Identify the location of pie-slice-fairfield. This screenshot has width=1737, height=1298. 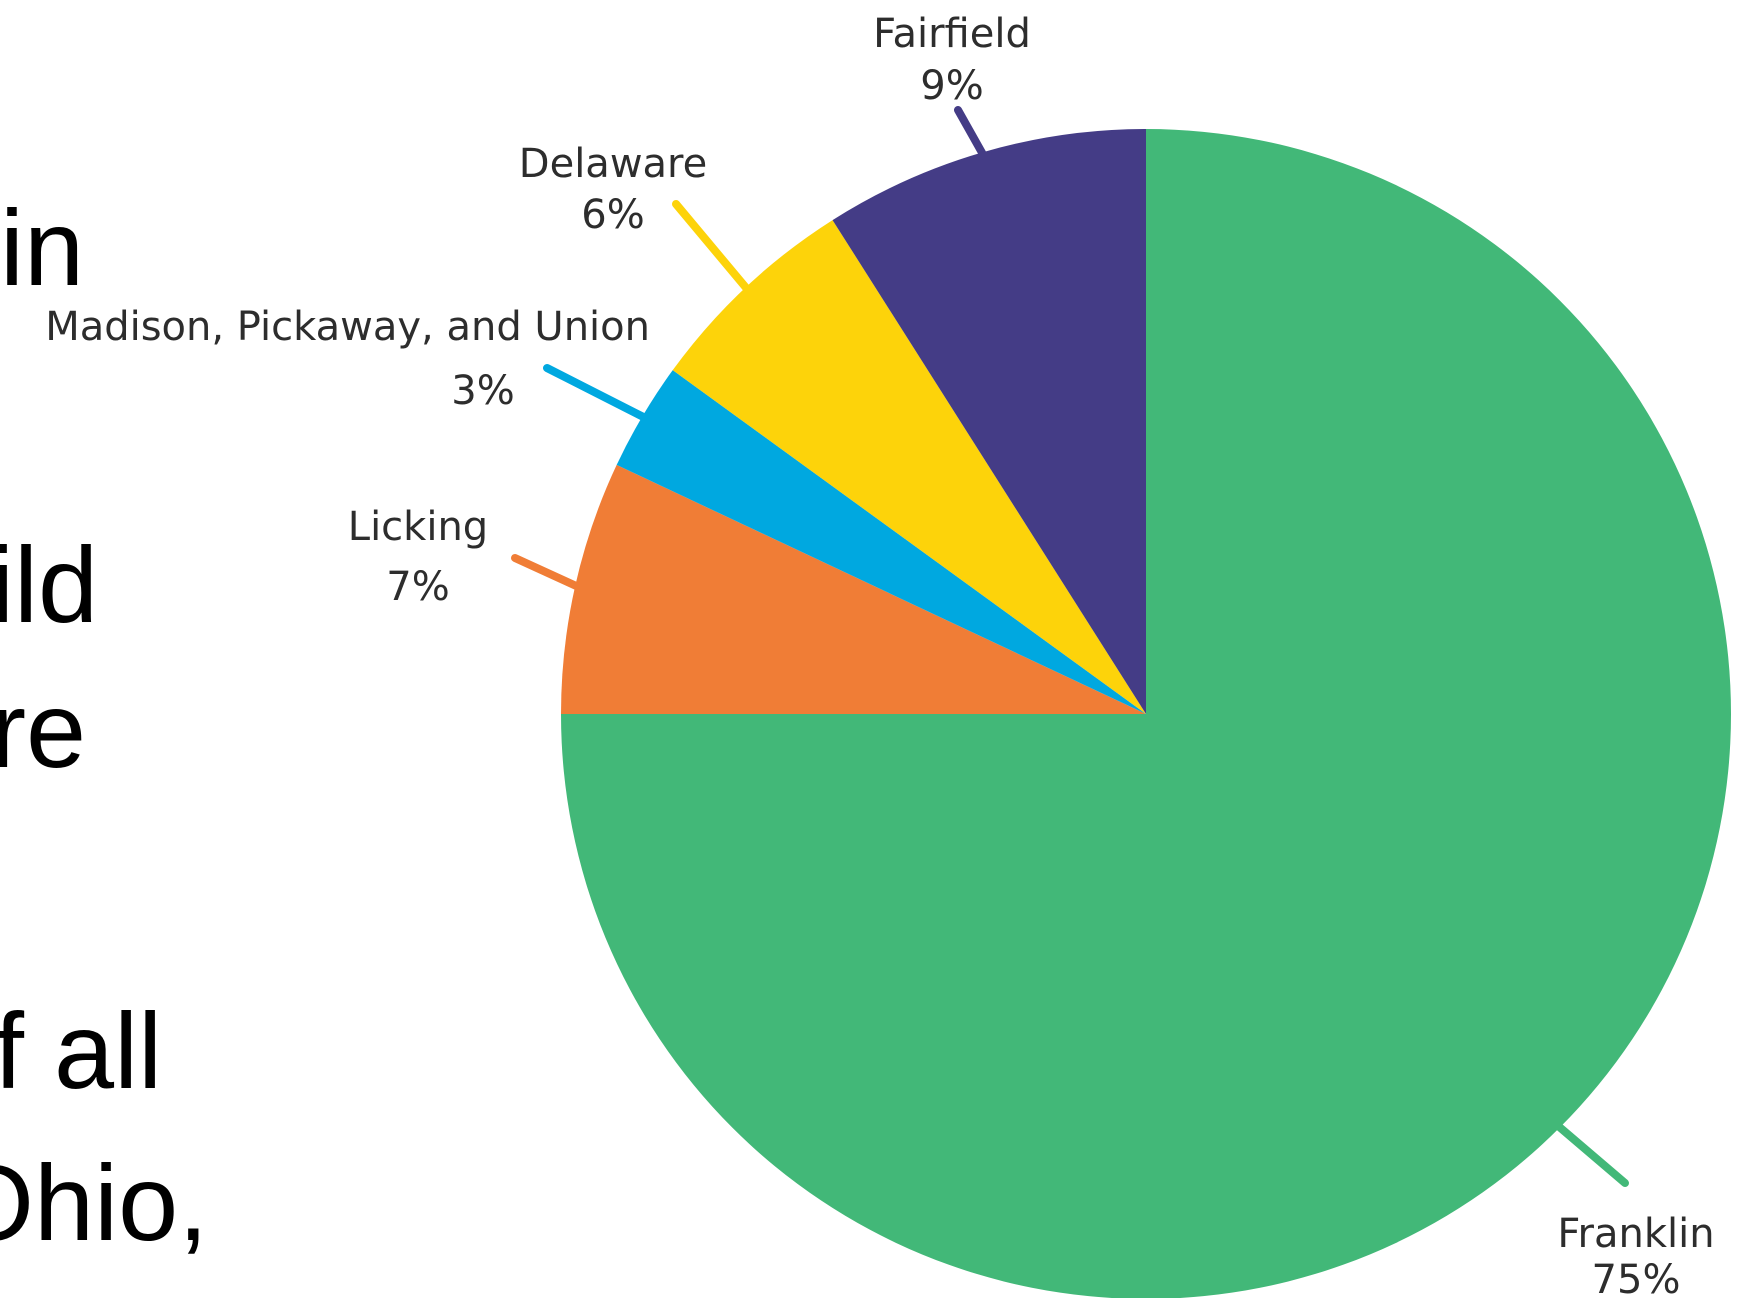
(989, 421).